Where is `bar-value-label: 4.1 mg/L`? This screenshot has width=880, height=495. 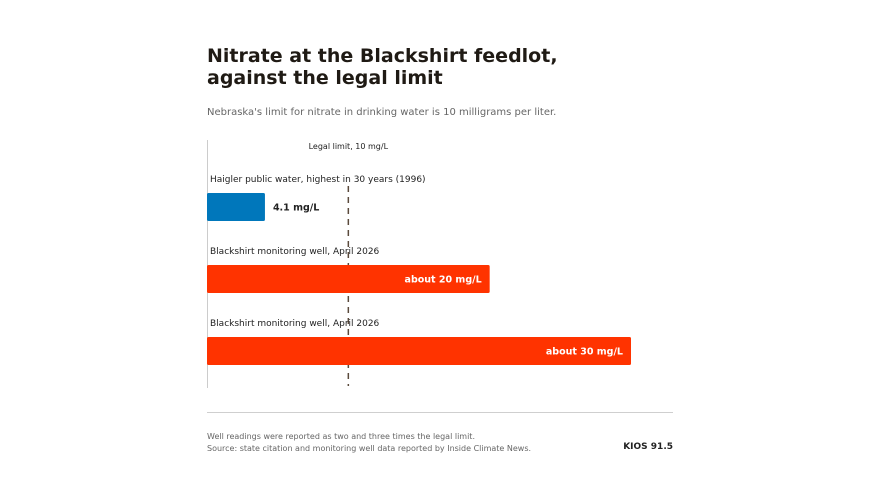 bar-value-label: 4.1 mg/L is located at coordinates (296, 208).